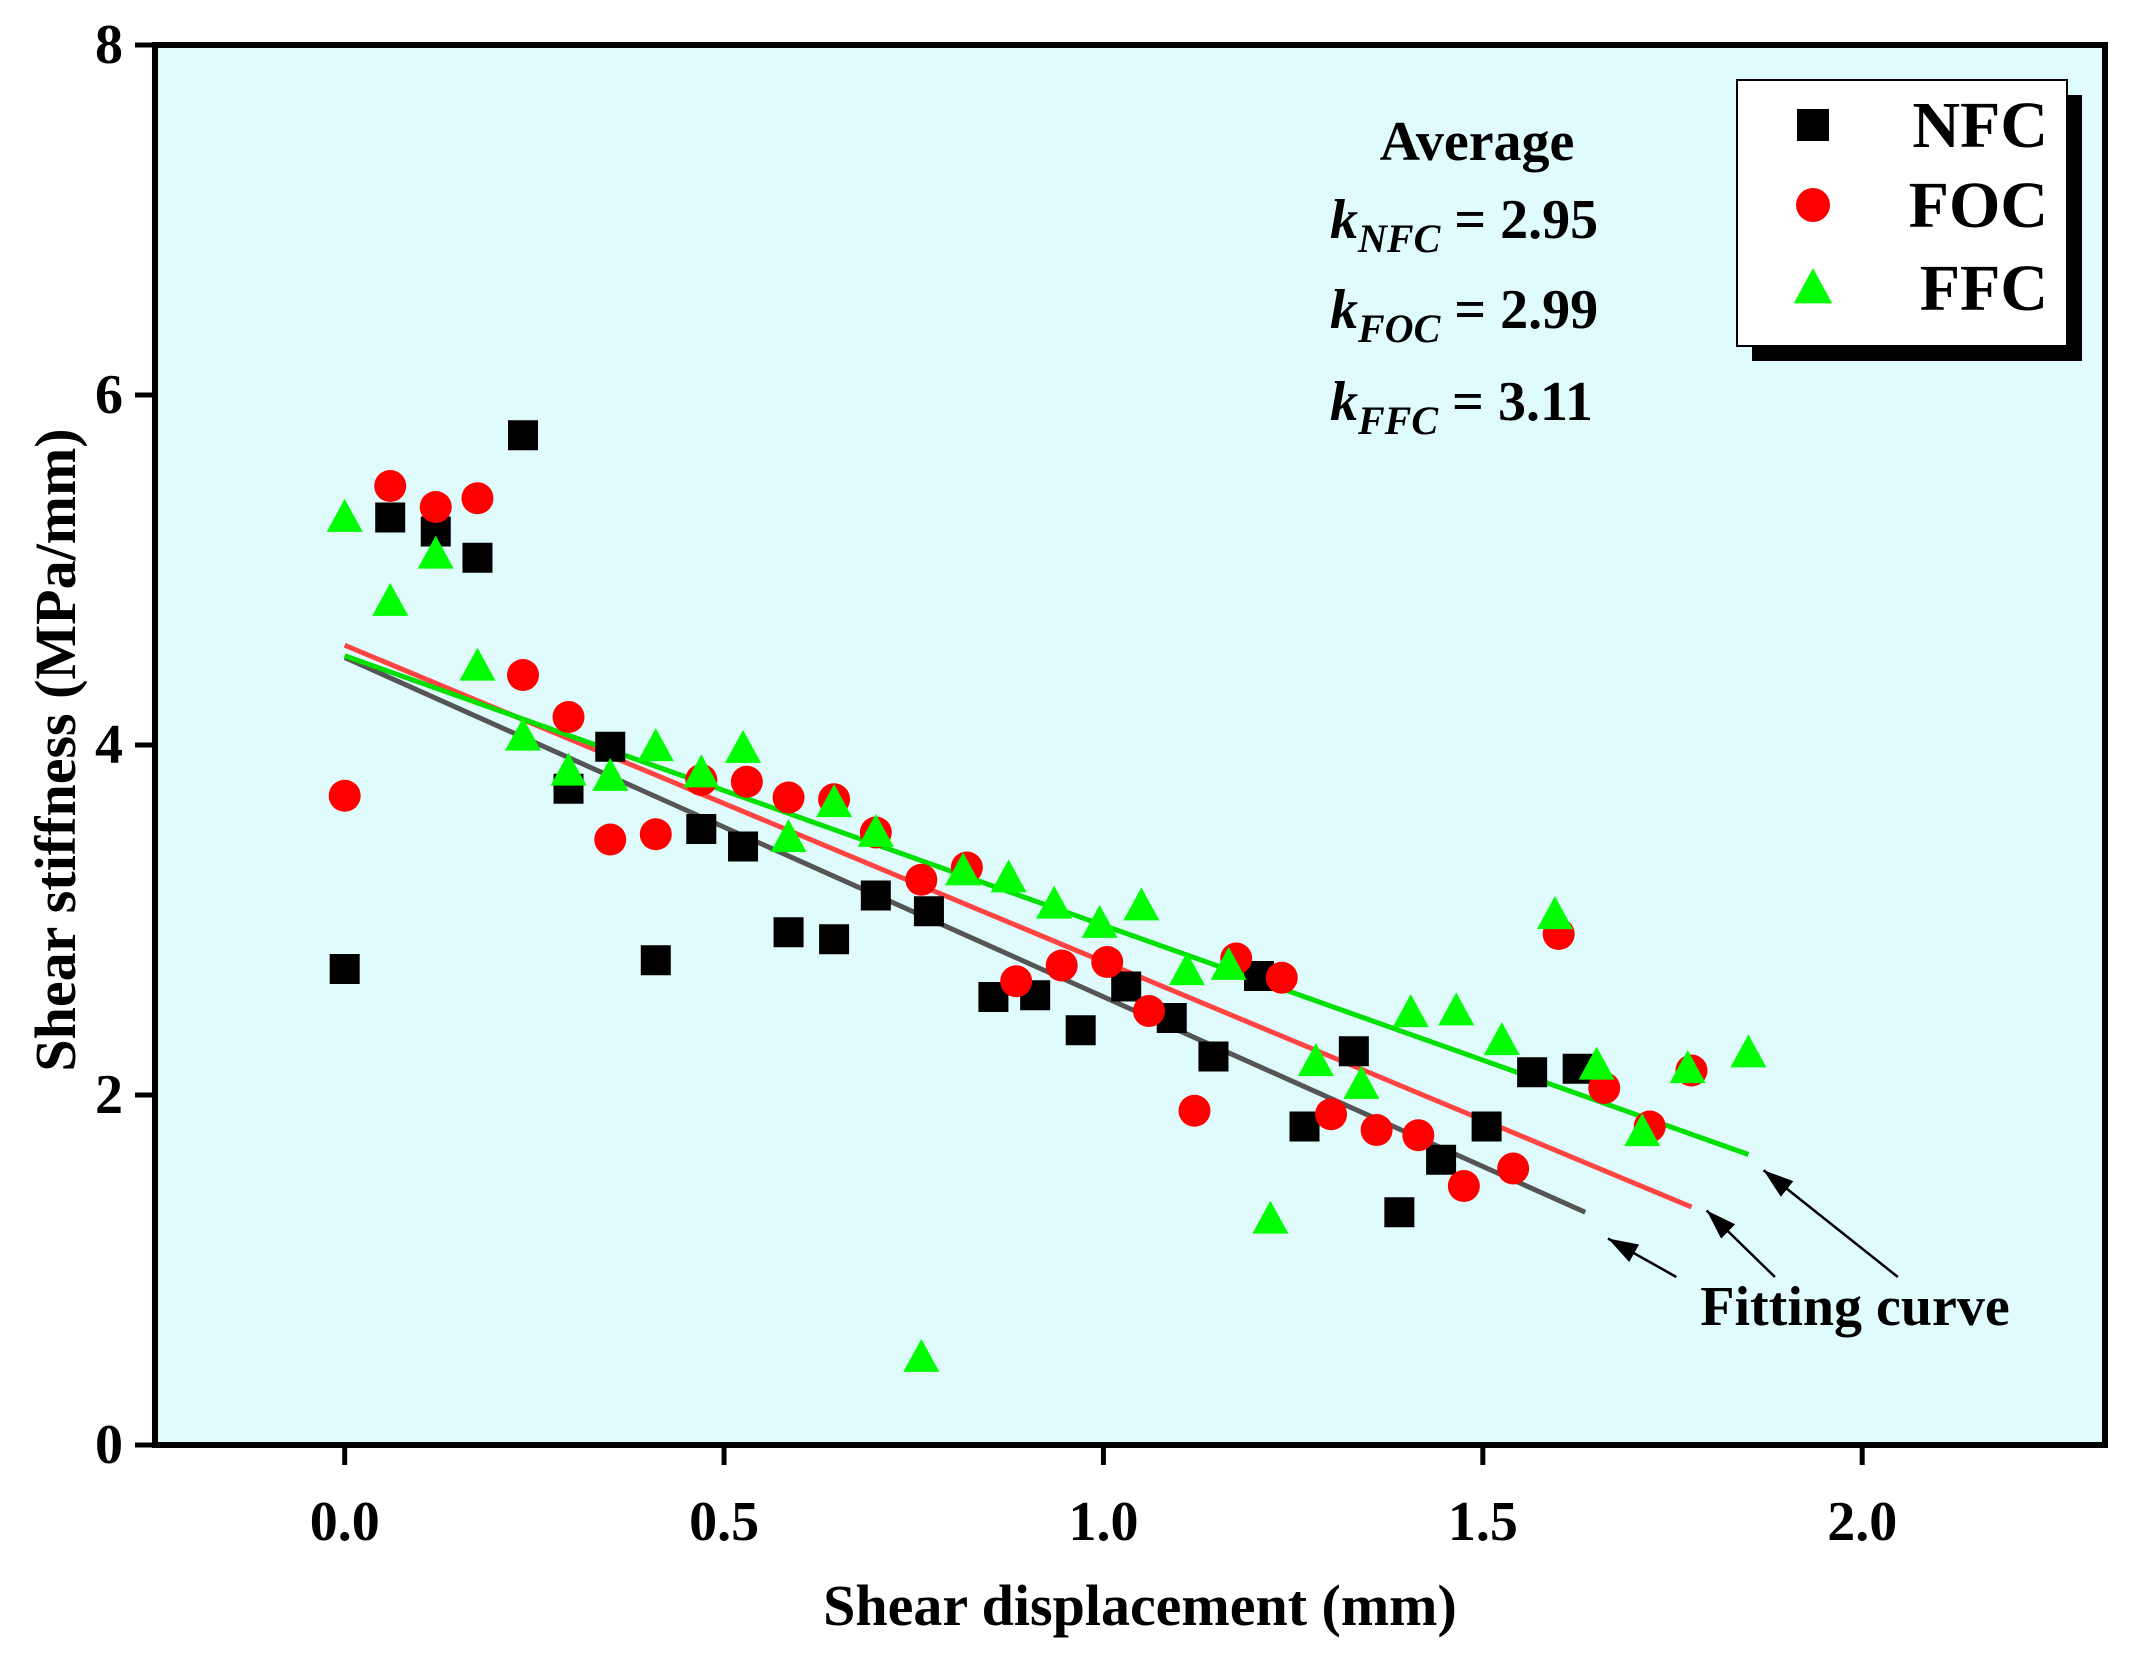  I want to click on y-tick-label: 2, so click(109, 1095).